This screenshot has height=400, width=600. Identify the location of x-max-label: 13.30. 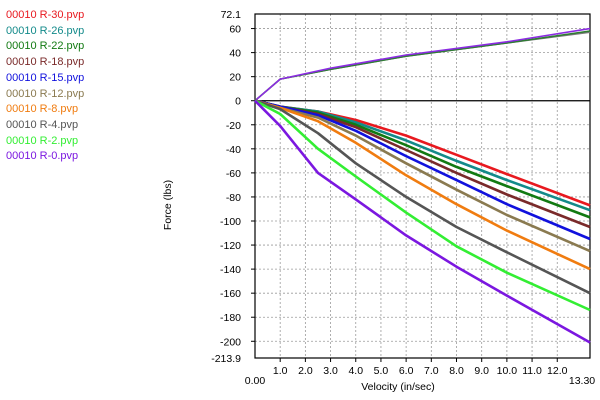
(582, 381).